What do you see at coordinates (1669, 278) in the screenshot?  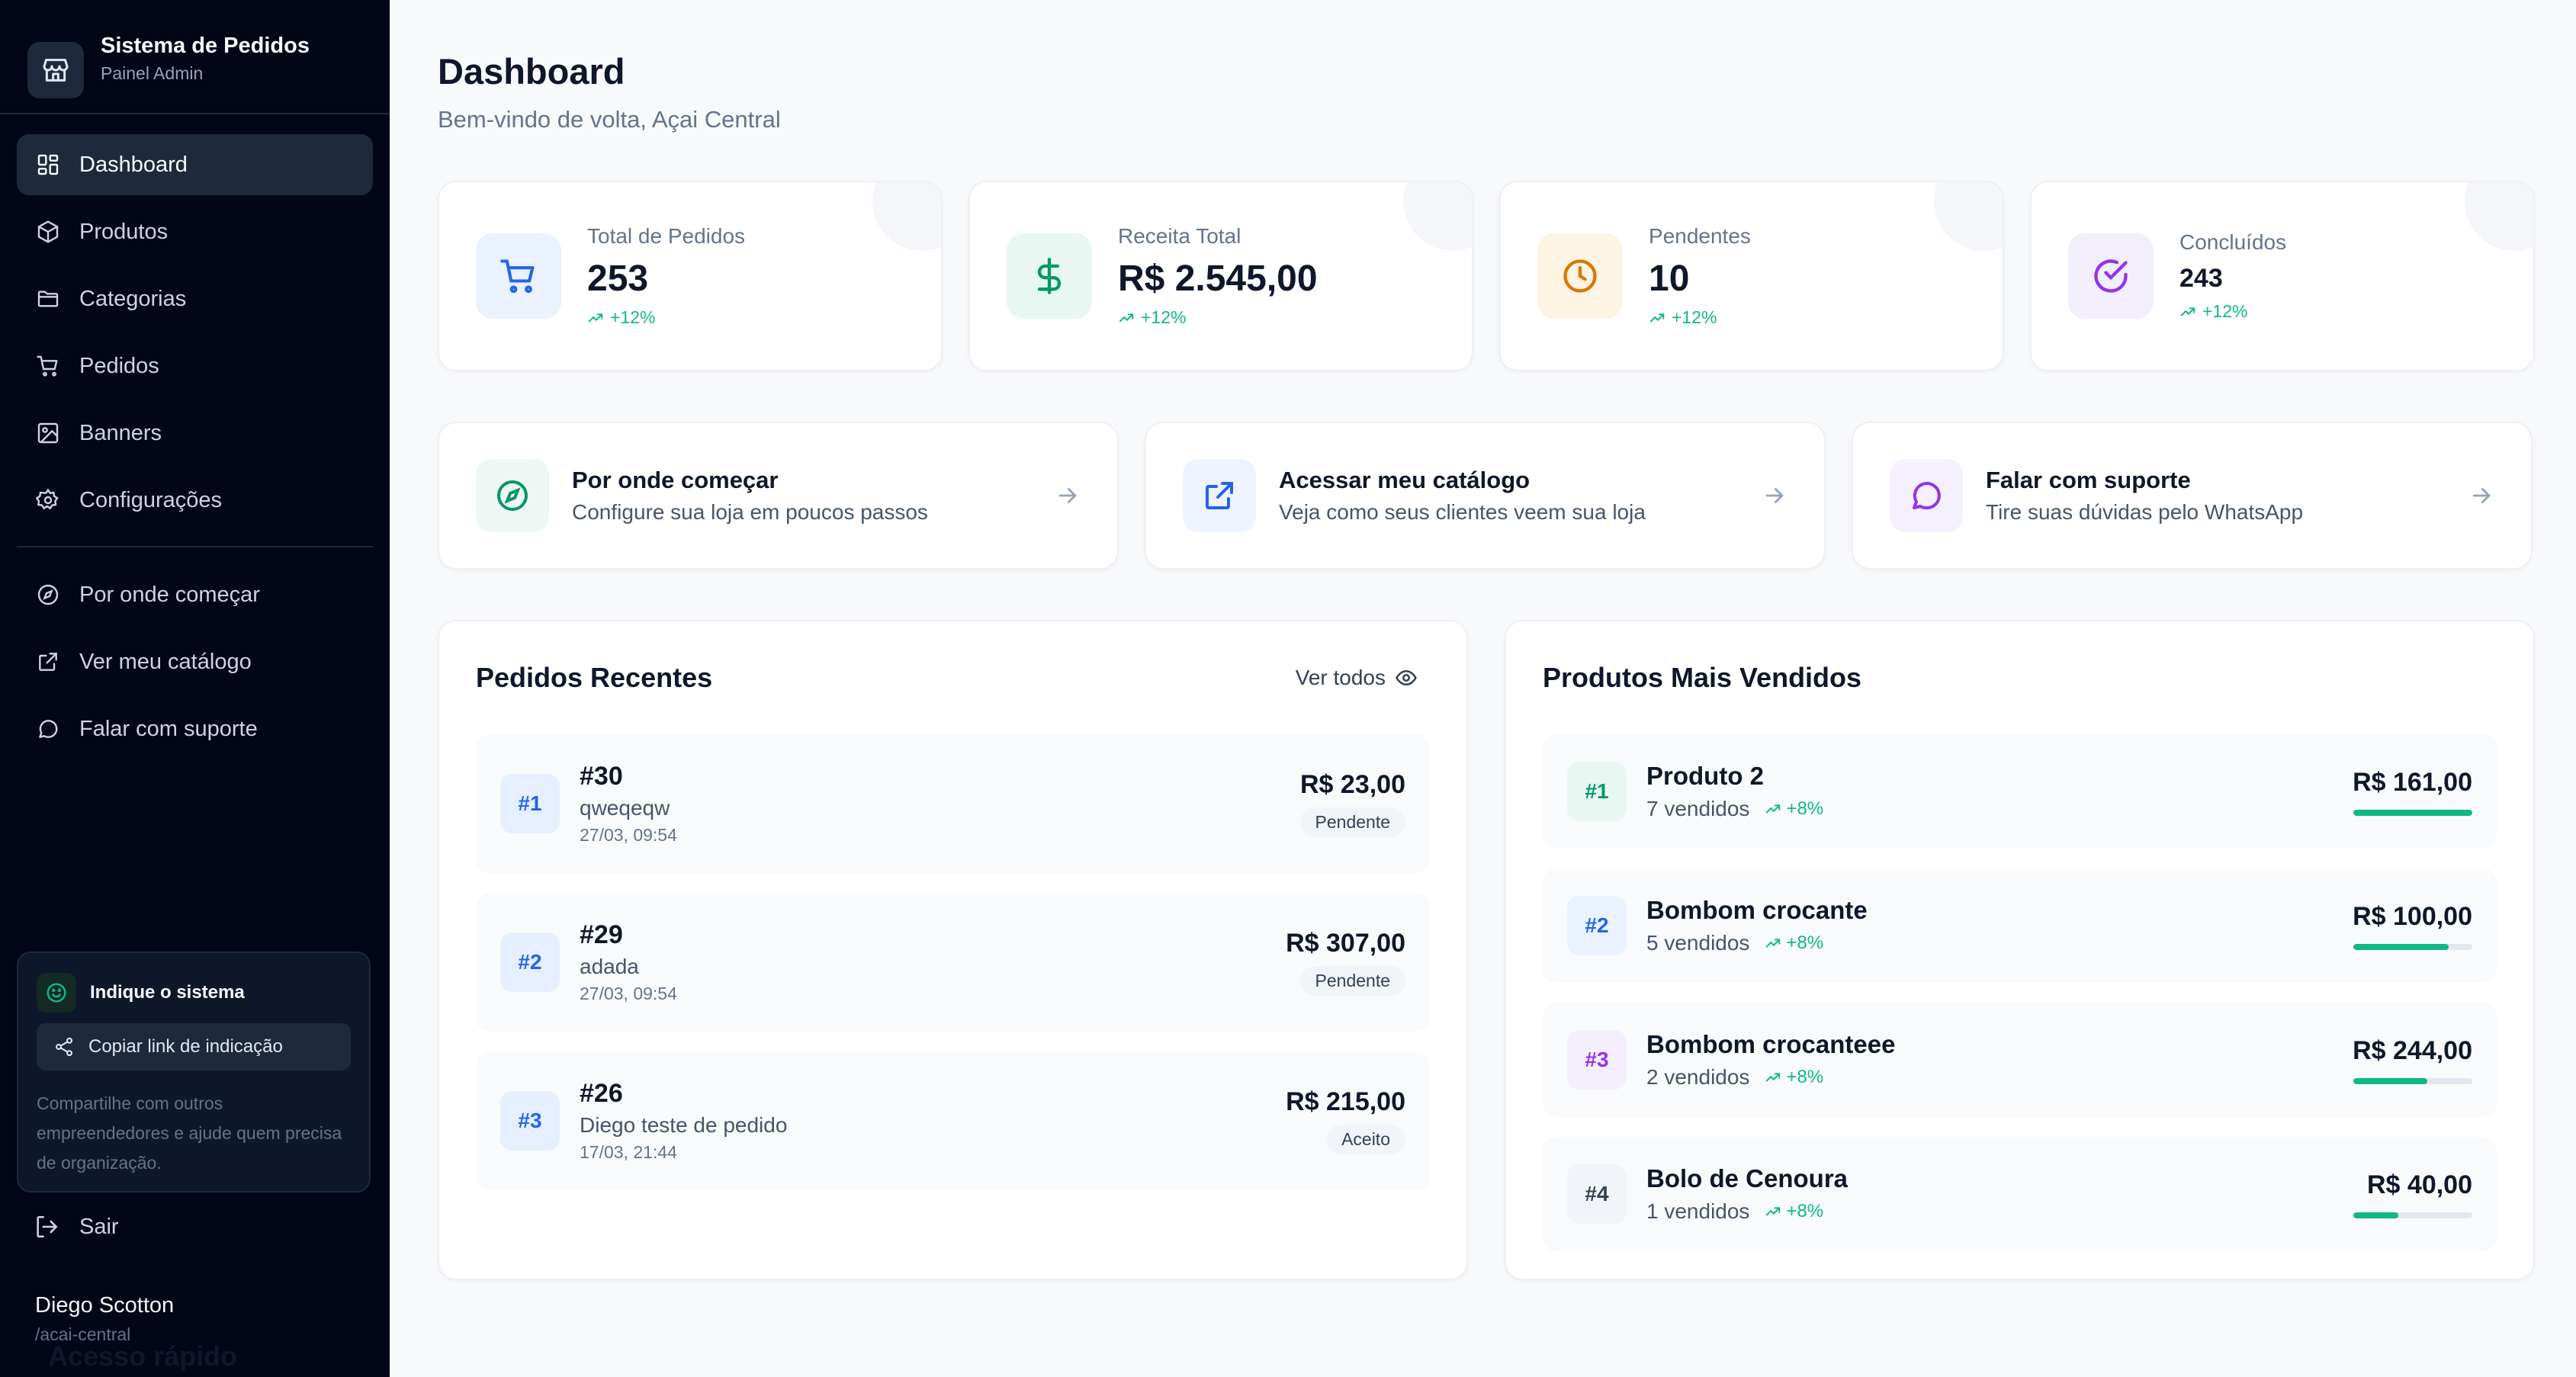 I see `stat-value: 10` at bounding box center [1669, 278].